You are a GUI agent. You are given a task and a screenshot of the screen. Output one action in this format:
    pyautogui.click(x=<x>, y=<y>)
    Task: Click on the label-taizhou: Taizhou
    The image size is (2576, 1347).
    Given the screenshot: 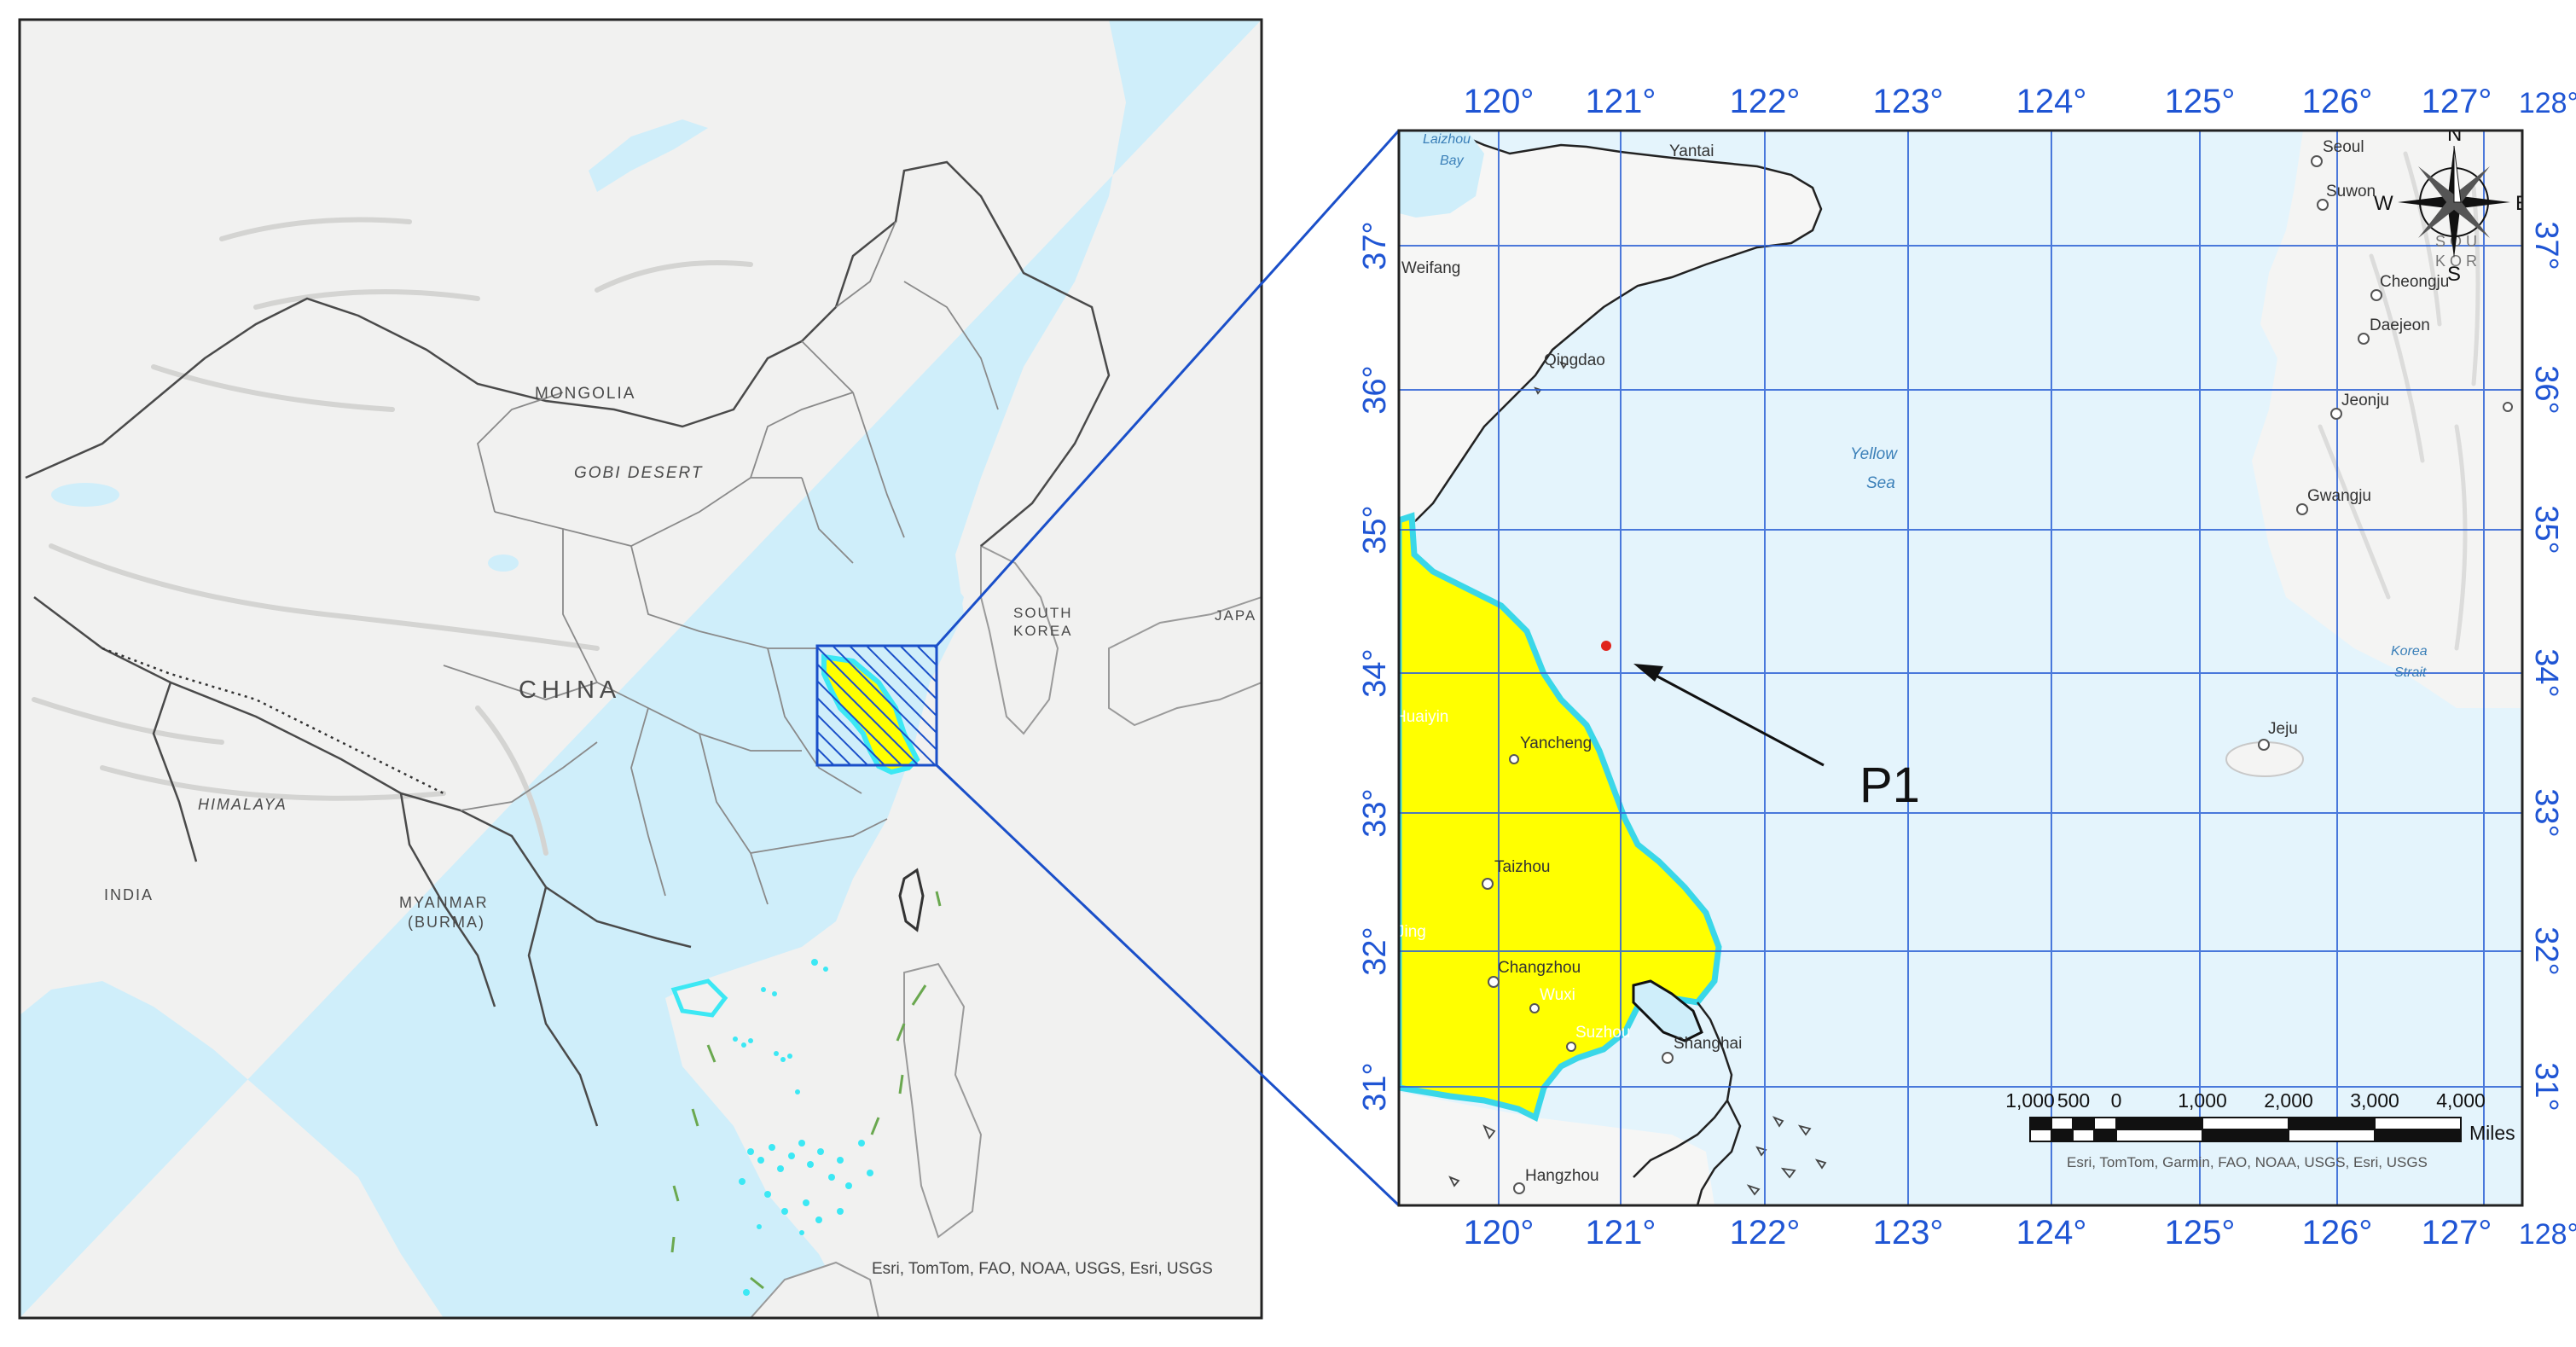 What is the action you would take?
    pyautogui.click(x=1522, y=867)
    